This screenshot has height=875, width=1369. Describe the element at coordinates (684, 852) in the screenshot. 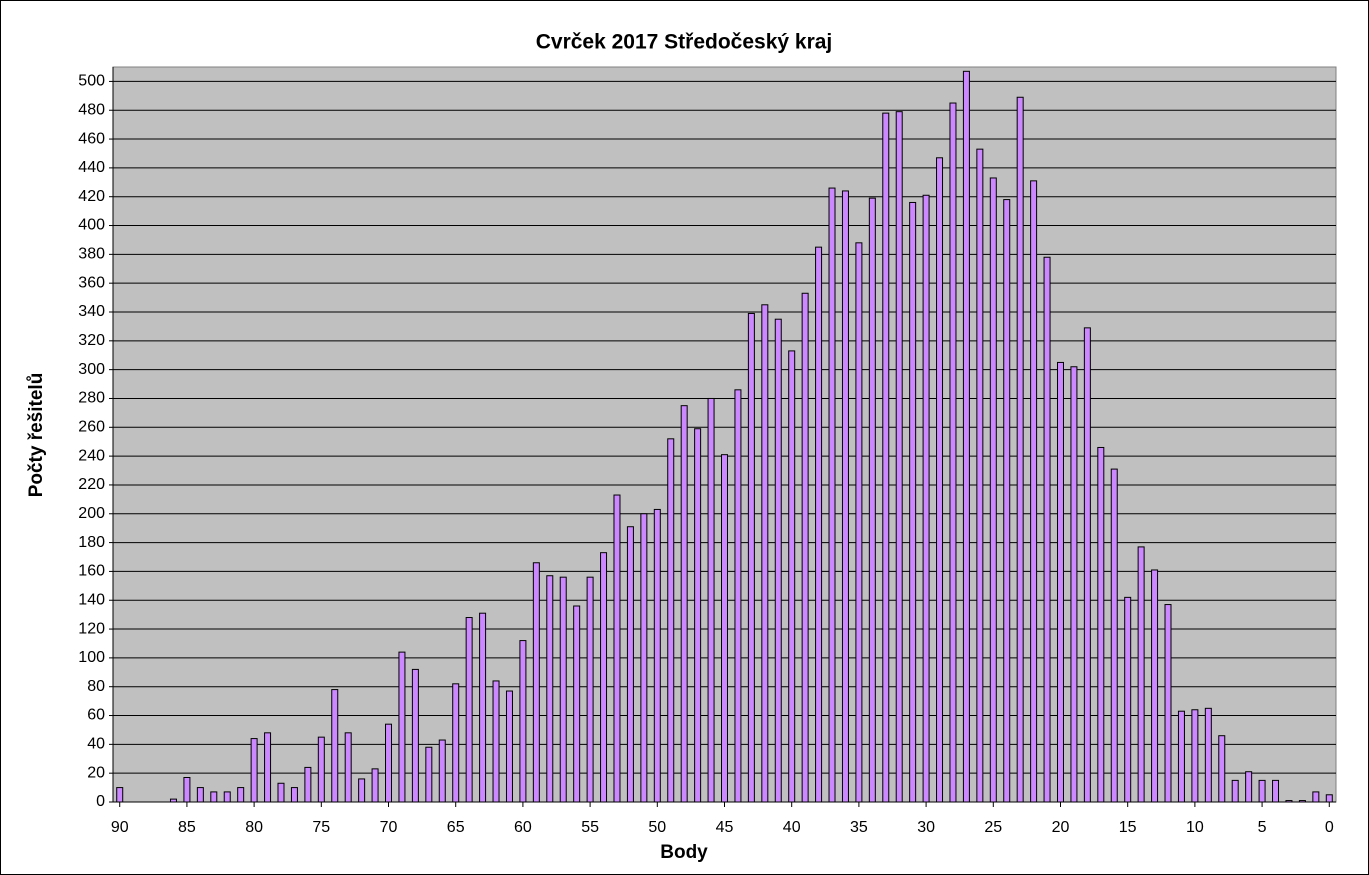

I see `x-axis-label: Body` at that location.